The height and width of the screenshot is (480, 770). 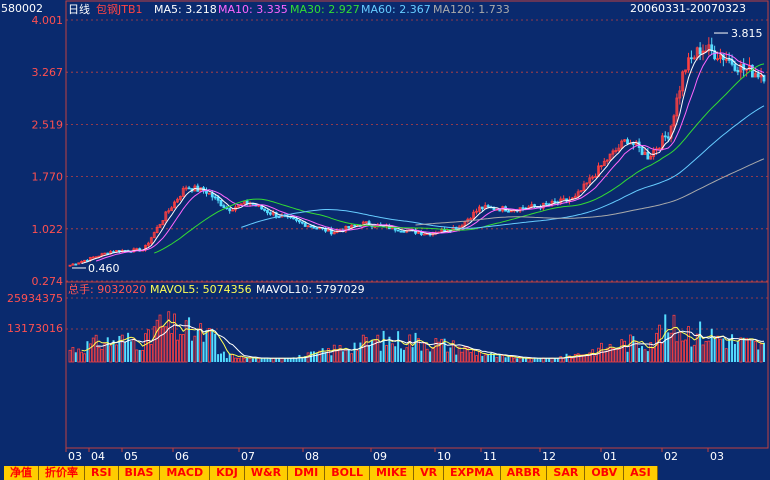 What do you see at coordinates (688, 8) in the screenshot?
I see `date-range: 20060331-20070323` at bounding box center [688, 8].